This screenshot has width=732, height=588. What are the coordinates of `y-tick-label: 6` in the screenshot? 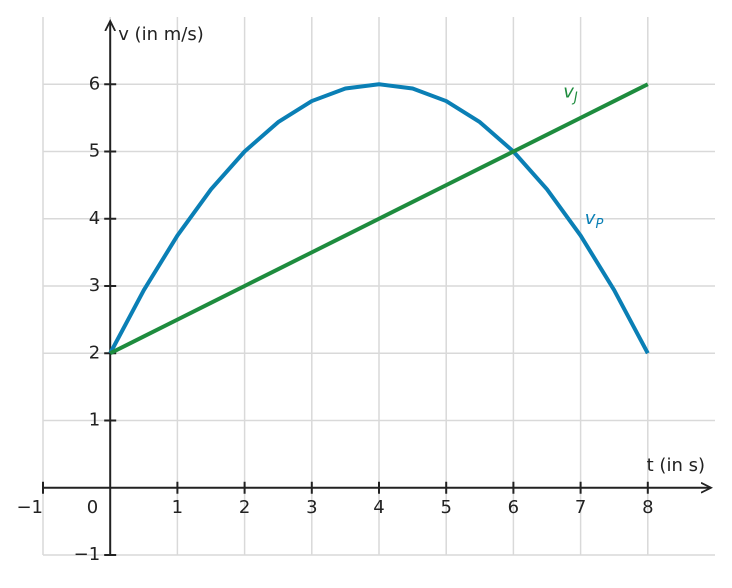 It's located at (94, 83).